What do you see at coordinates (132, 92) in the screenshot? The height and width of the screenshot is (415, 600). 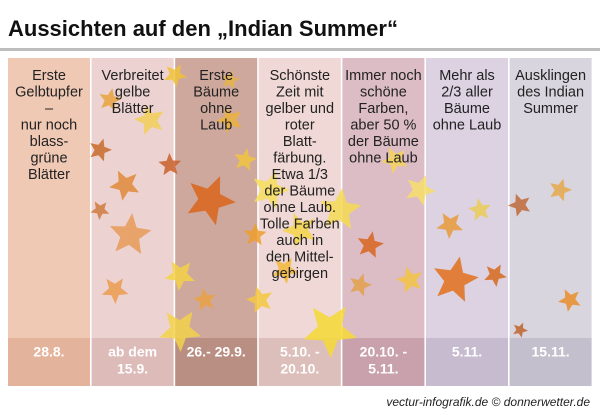 I see `column-text: gelbe` at bounding box center [132, 92].